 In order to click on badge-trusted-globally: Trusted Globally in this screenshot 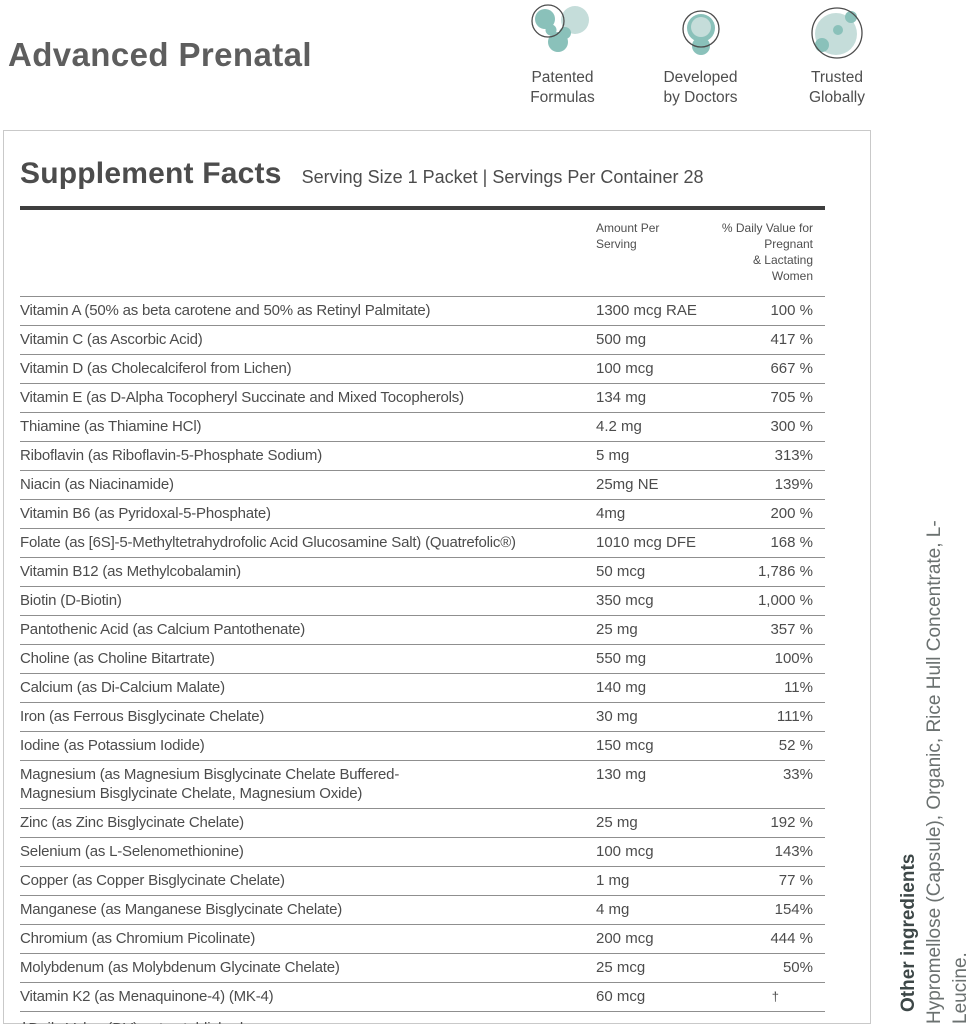, I will do `click(837, 56)`.